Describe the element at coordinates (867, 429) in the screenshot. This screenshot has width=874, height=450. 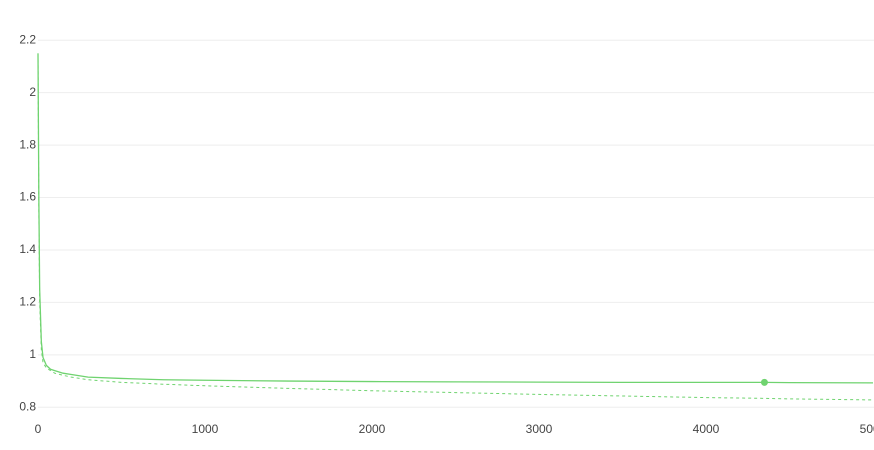
I see `x-tick-label: 5000` at that location.